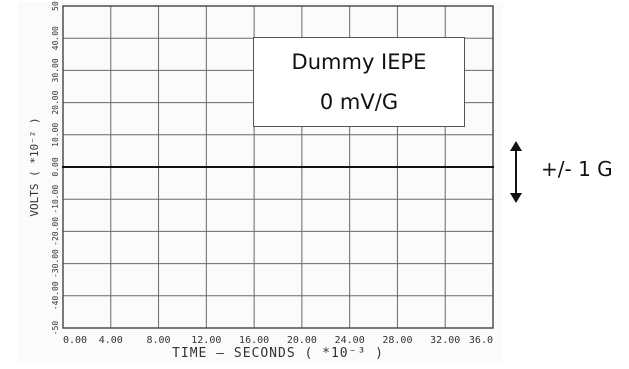  Describe the element at coordinates (254, 340) in the screenshot. I see `x-tick-label: 16.00` at that location.